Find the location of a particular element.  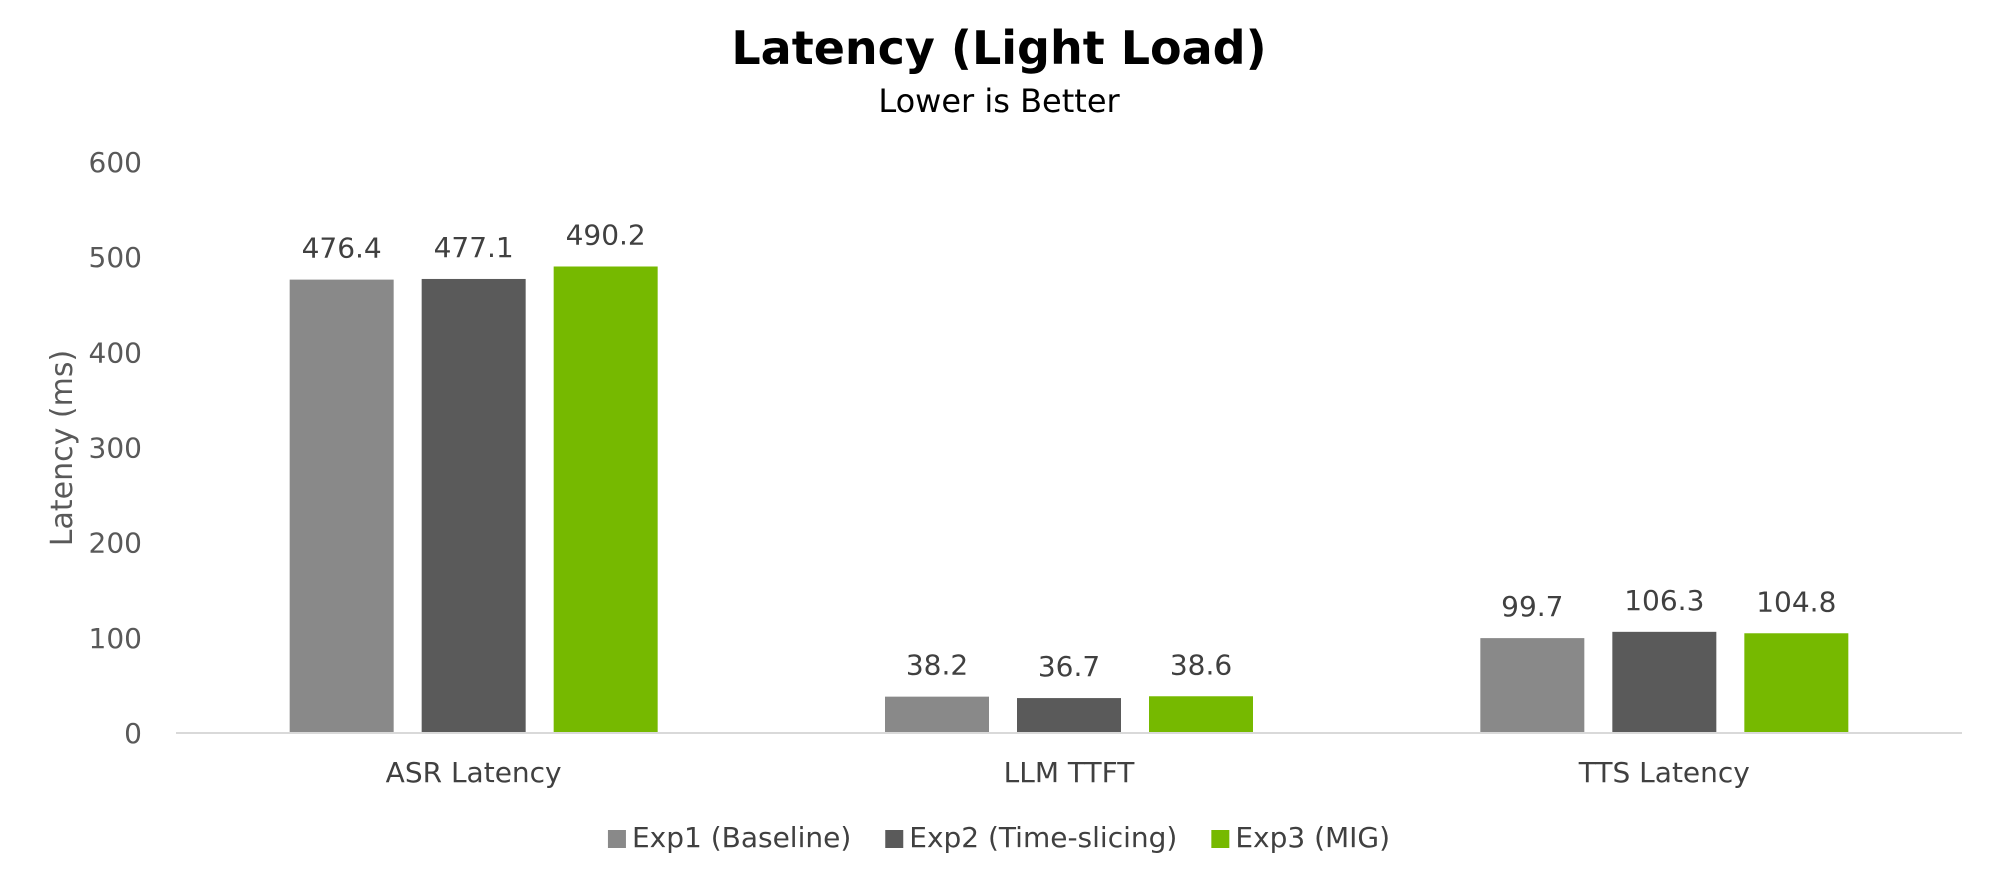

data-label: 104.8 is located at coordinates (1796, 601).